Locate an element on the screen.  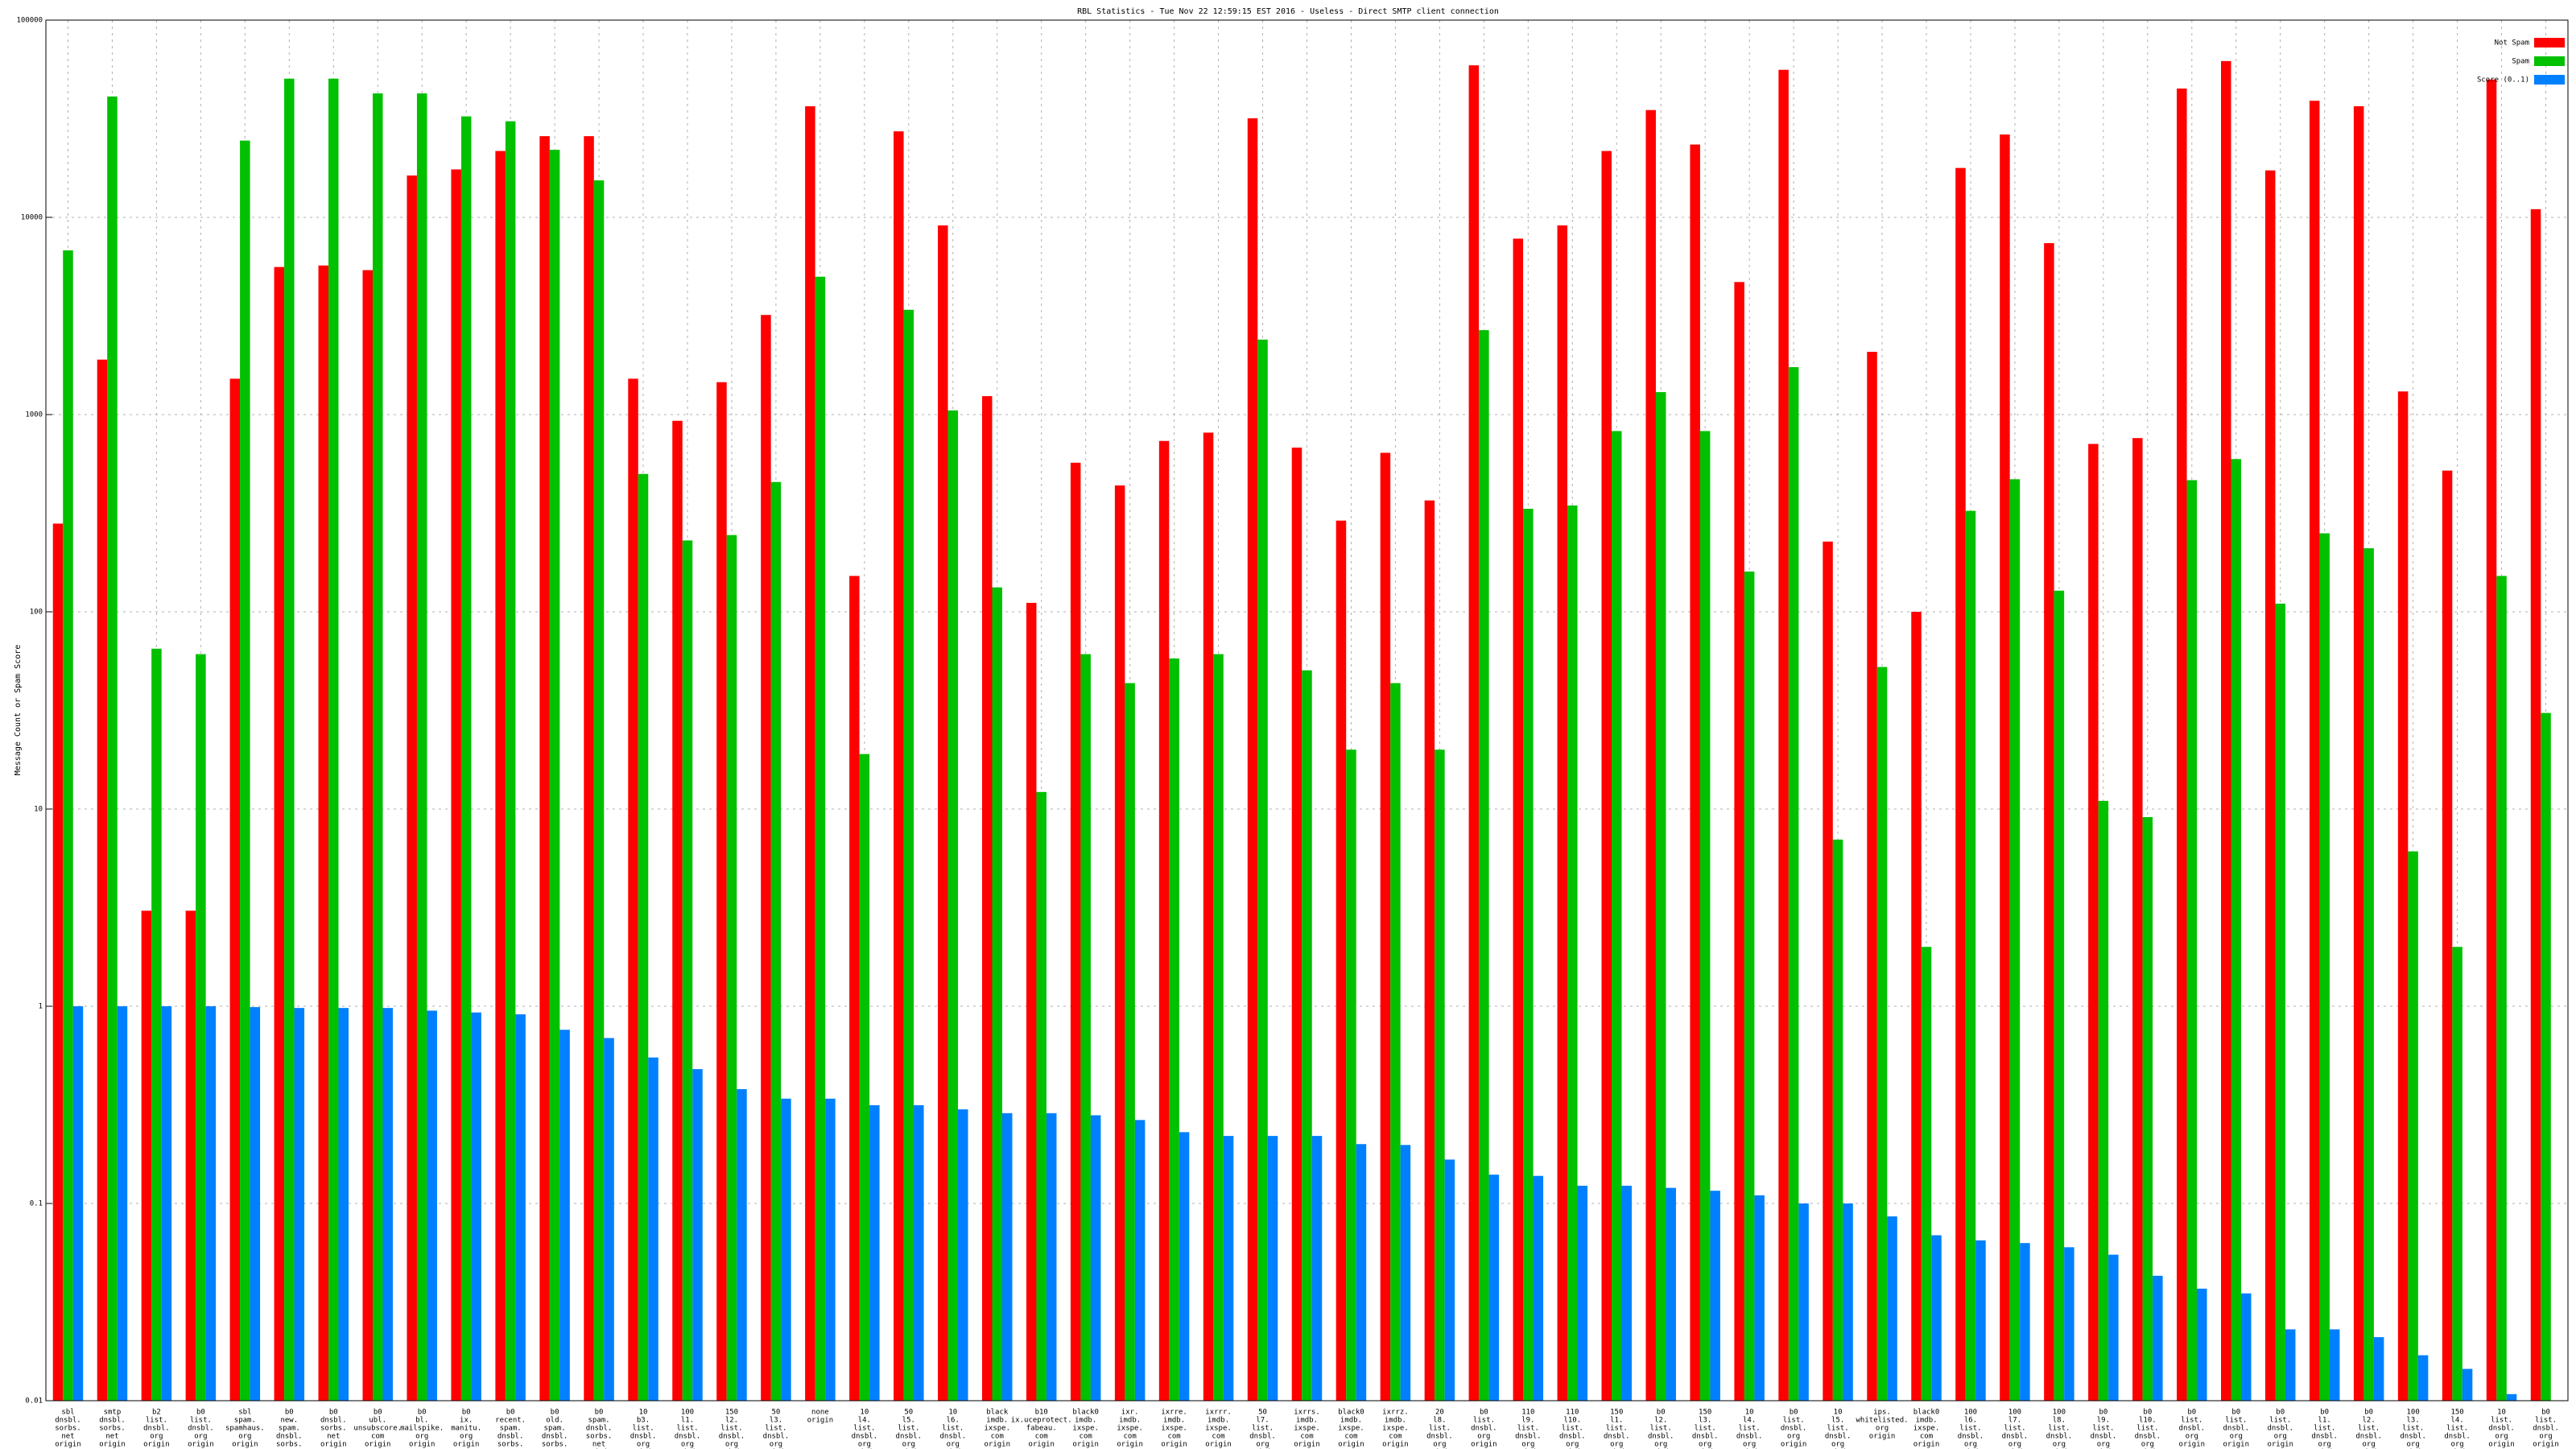
x-tick-label: l4. is located at coordinates (864, 1421).